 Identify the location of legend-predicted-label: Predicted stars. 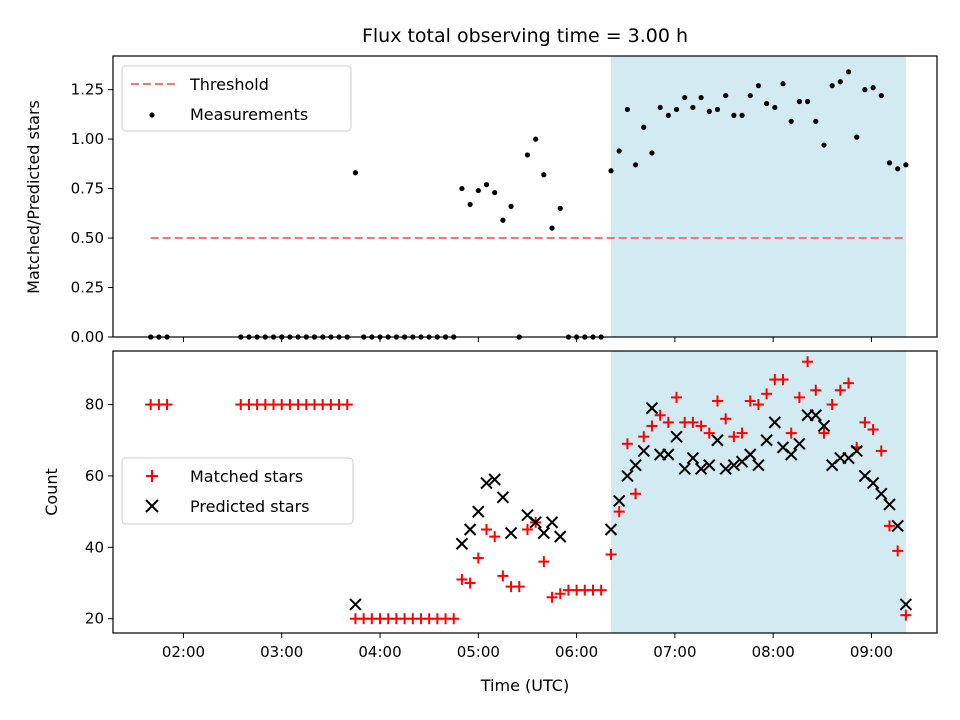
(250, 506).